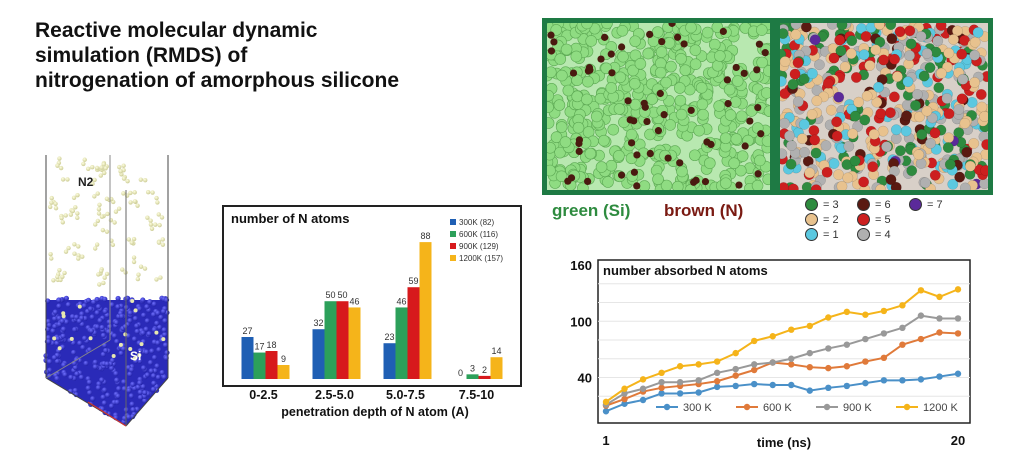  What do you see at coordinates (453, 258) in the screenshot?
I see `bar-legend-swatch` at bounding box center [453, 258].